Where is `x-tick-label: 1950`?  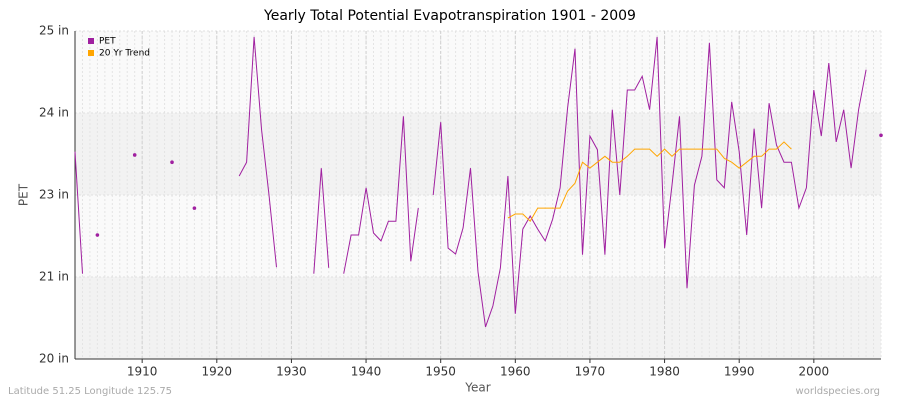 x-tick-label: 1950 is located at coordinates (440, 372).